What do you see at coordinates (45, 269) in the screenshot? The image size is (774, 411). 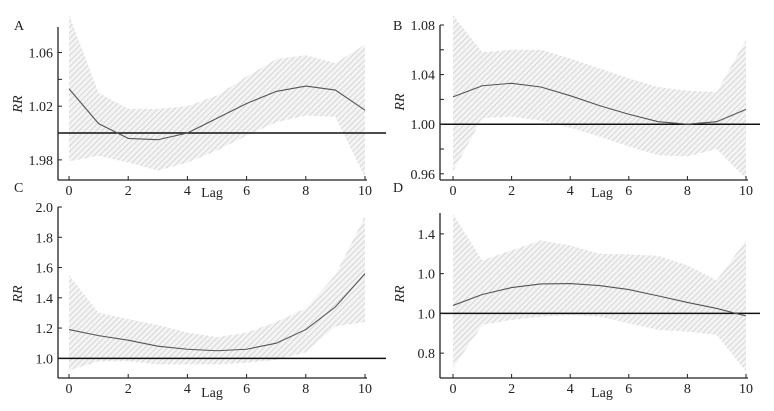 I see `y-tick-label: 1.6` at bounding box center [45, 269].